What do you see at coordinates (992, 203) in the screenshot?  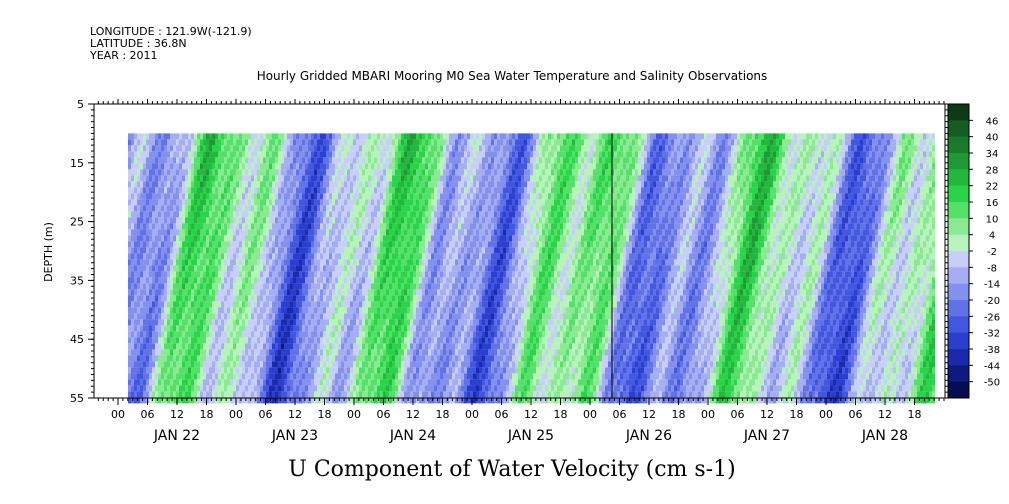 I see `colorbar-label: 16` at bounding box center [992, 203].